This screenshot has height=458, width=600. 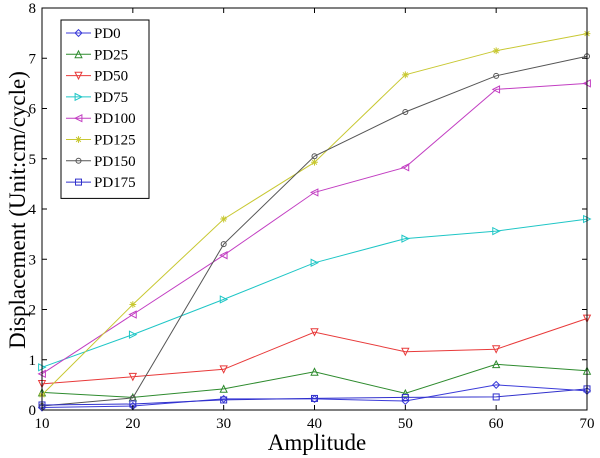 I want to click on legend-entry-pd50: PD50, so click(x=97, y=77).